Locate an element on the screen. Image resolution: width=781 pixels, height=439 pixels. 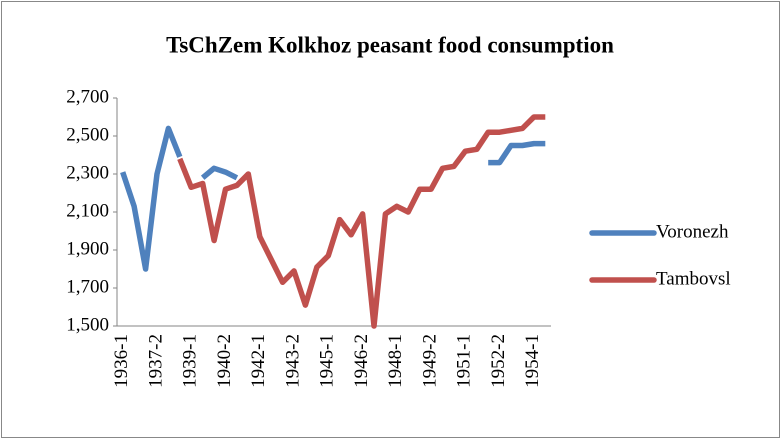
x-tick-label: 1942-1 is located at coordinates (258, 361).